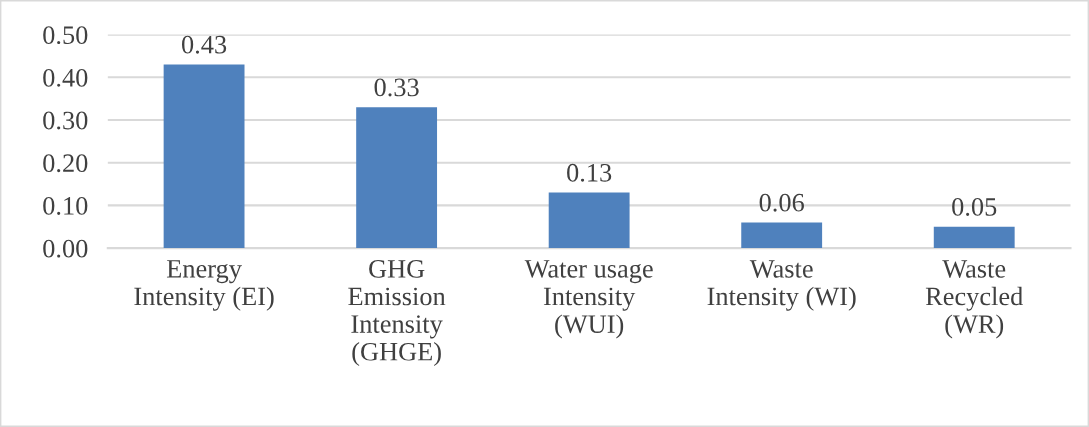 This screenshot has width=1089, height=427. What do you see at coordinates (589, 172) in the screenshot?
I see `data-label: 0.13` at bounding box center [589, 172].